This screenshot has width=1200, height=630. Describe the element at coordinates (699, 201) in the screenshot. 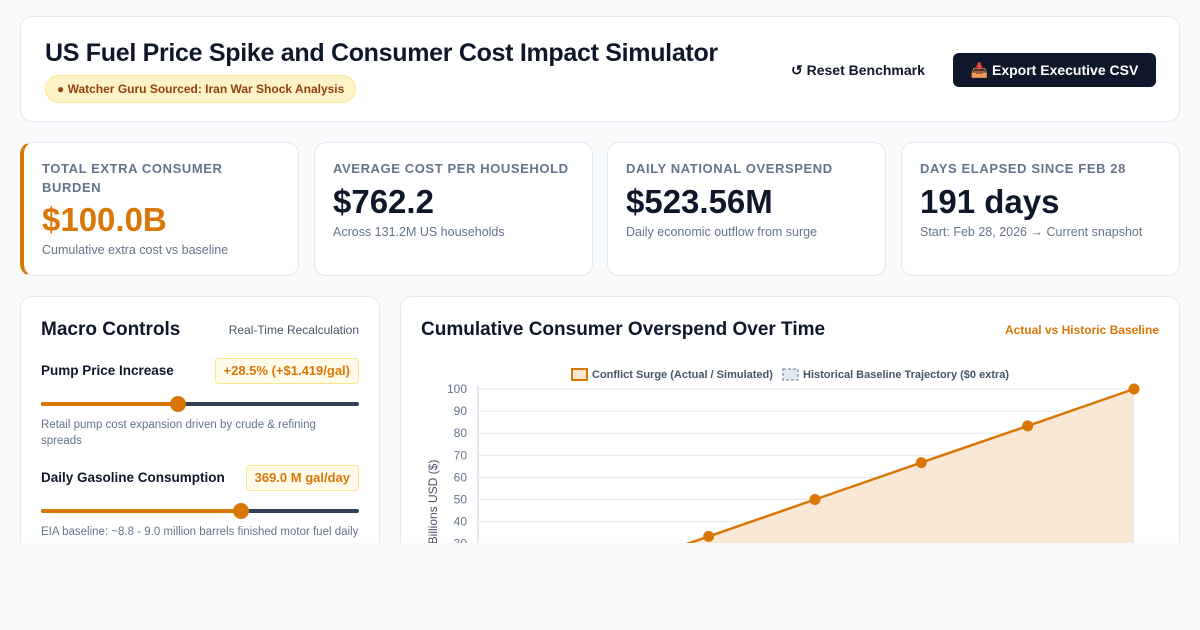

I see `kpi-value: $523.56M` at that location.